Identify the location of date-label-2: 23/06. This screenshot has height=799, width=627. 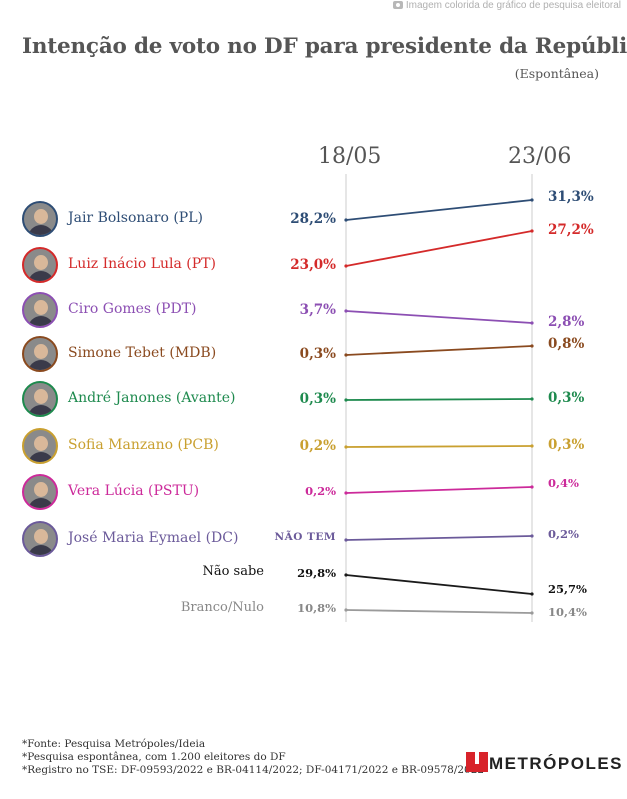
(540, 156).